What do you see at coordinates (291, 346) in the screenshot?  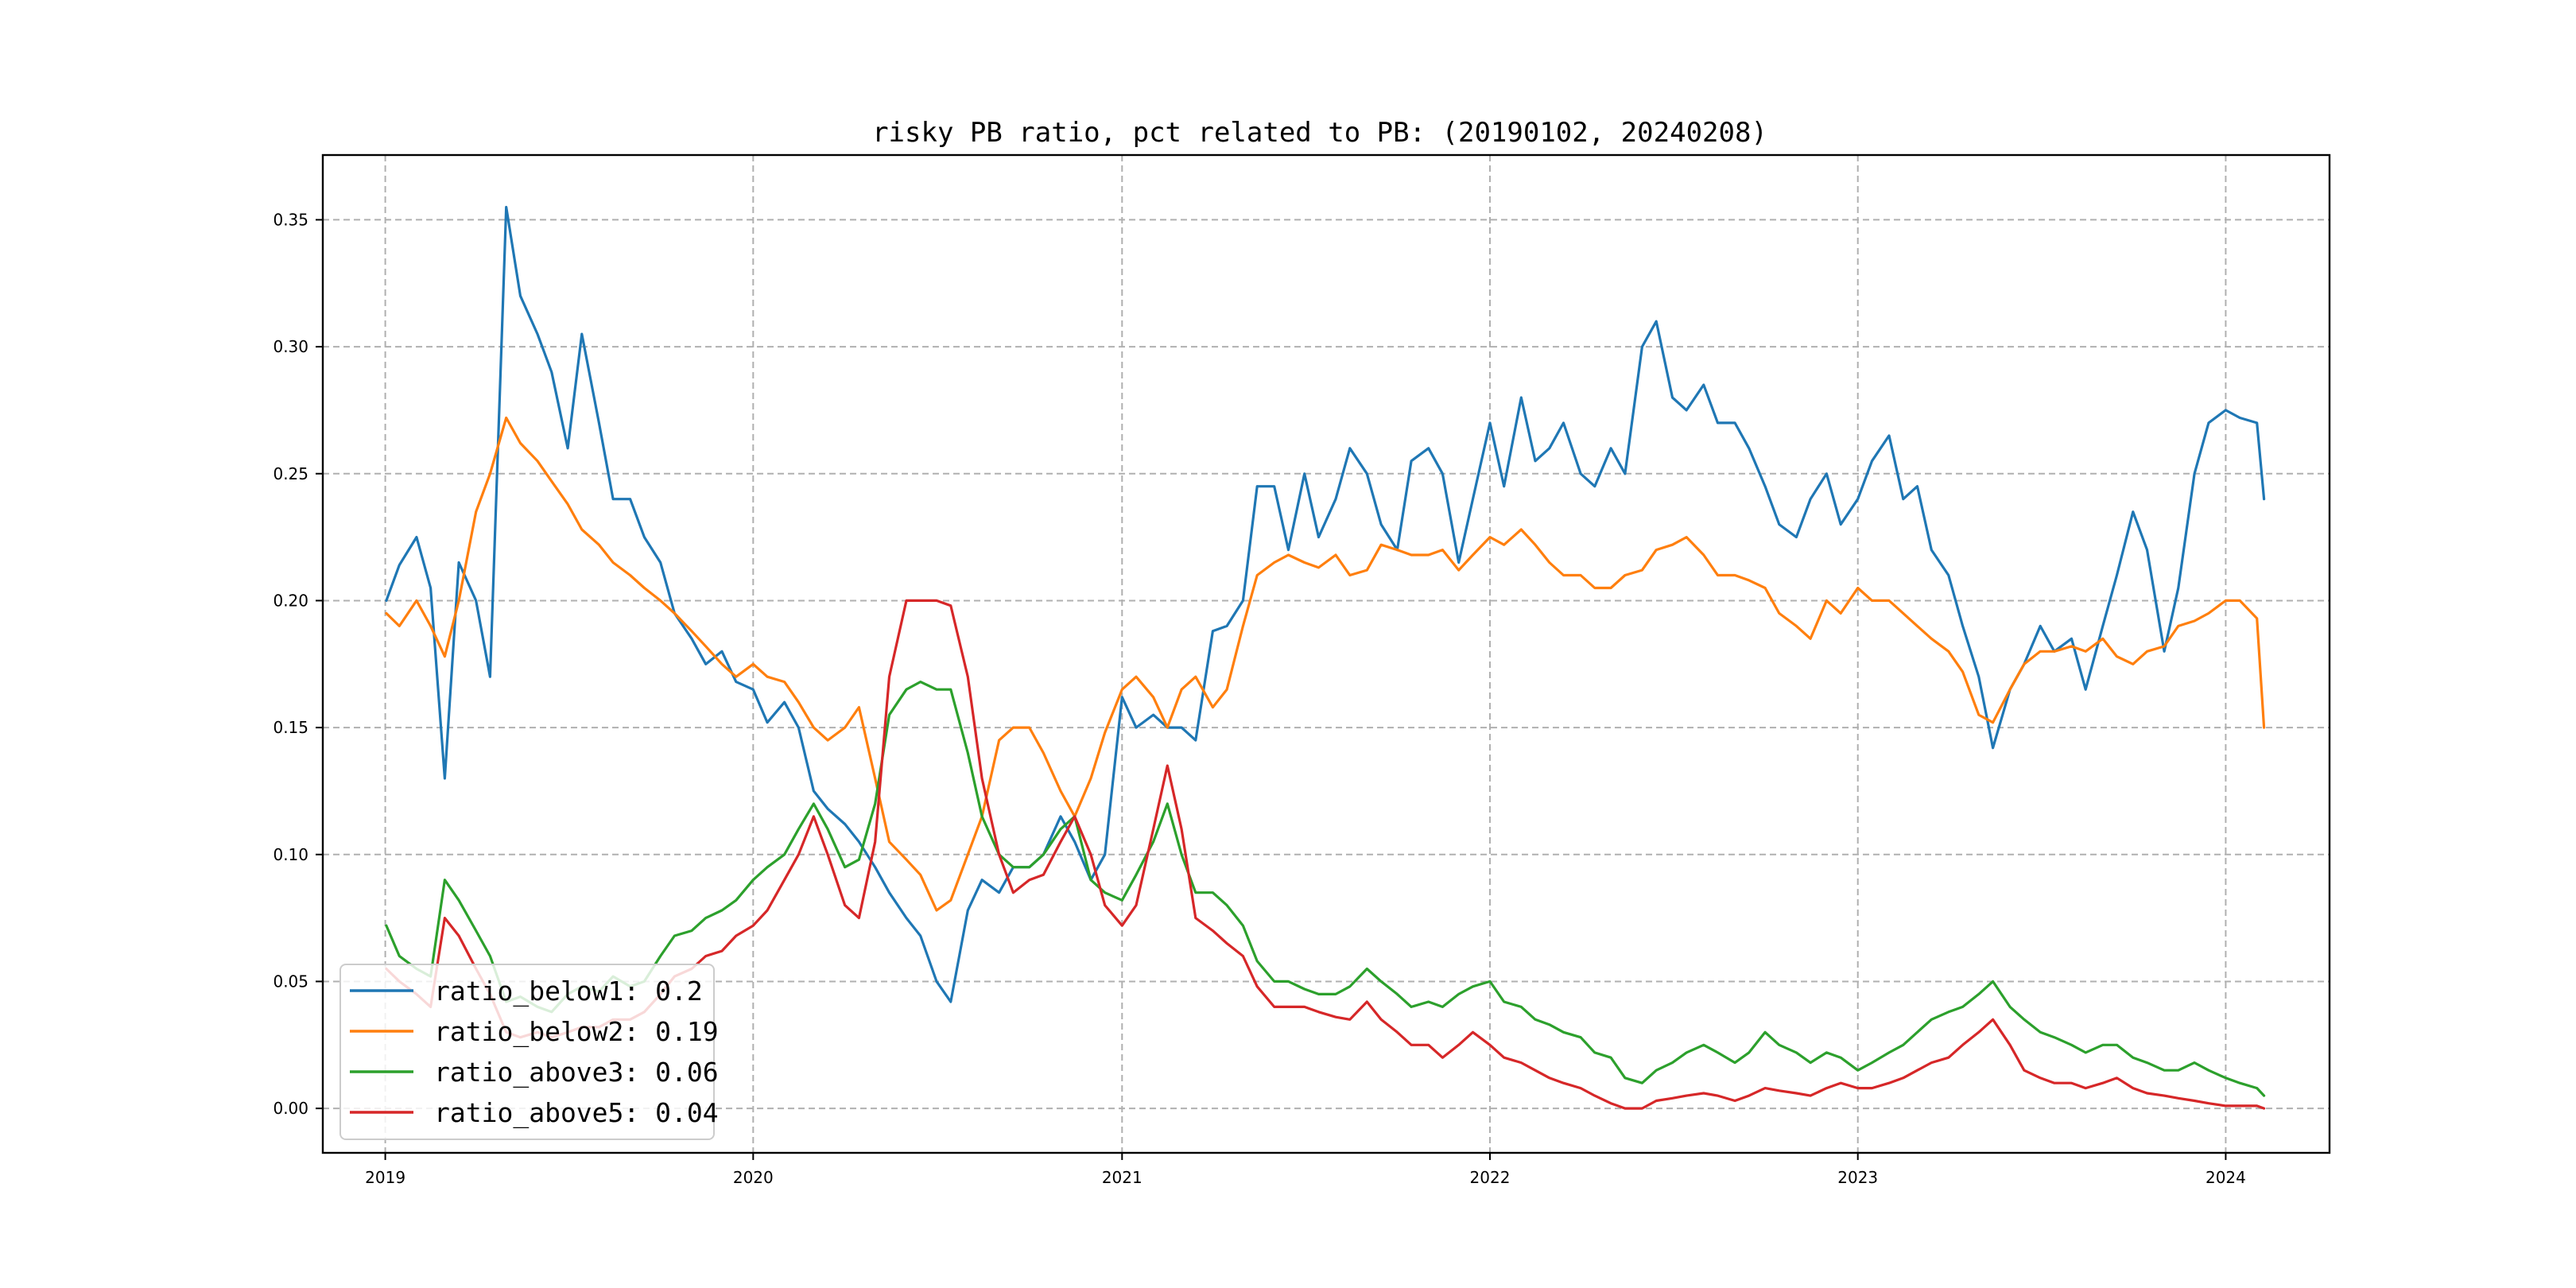 I see `y-tick-label: 0.30` at bounding box center [291, 346].